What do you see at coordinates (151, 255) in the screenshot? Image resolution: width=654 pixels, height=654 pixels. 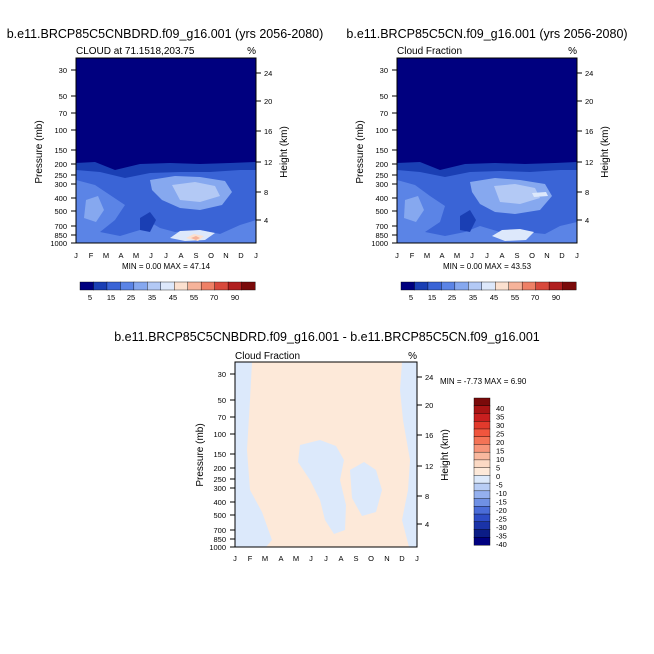 I see `panel-1-month-5: J` at bounding box center [151, 255].